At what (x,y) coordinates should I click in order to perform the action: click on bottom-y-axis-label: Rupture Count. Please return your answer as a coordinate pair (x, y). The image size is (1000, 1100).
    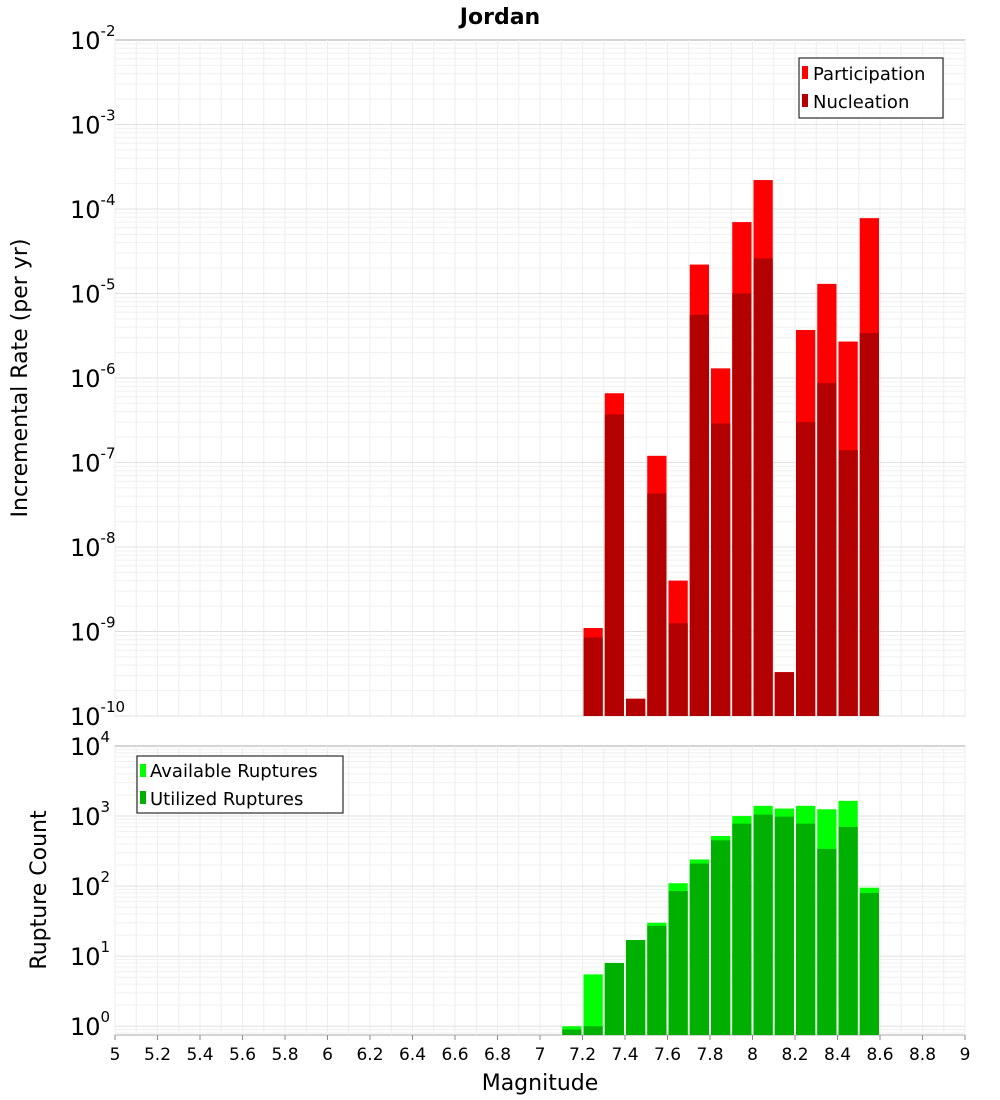
    Looking at the image, I should click on (39, 890).